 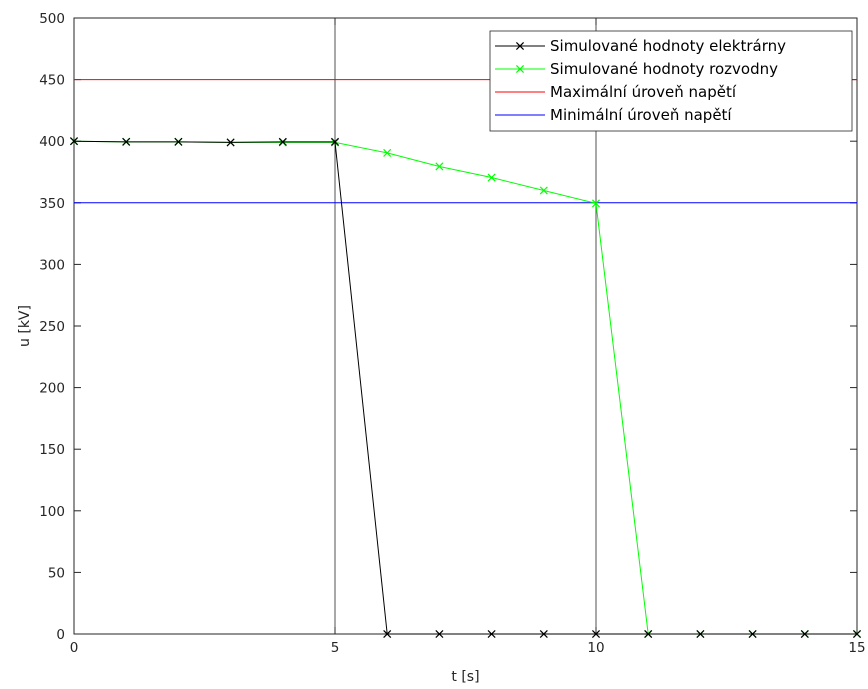 What do you see at coordinates (465, 677) in the screenshot?
I see `x-axis-label: t [s]` at bounding box center [465, 677].